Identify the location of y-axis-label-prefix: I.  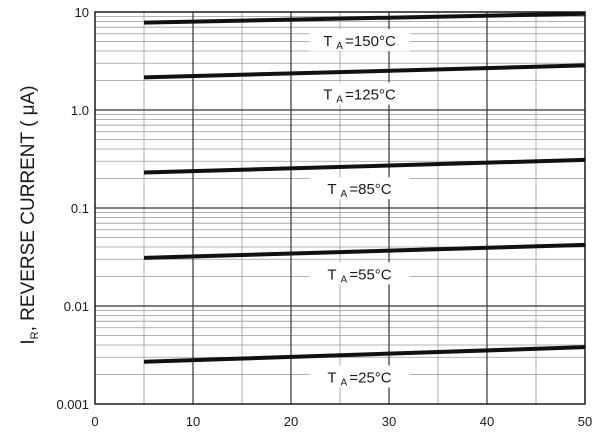
(28, 341).